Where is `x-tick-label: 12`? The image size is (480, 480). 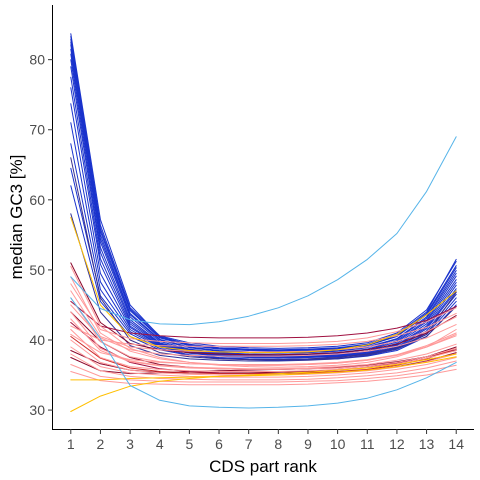
x-tick-label: 12 is located at coordinates (397, 444).